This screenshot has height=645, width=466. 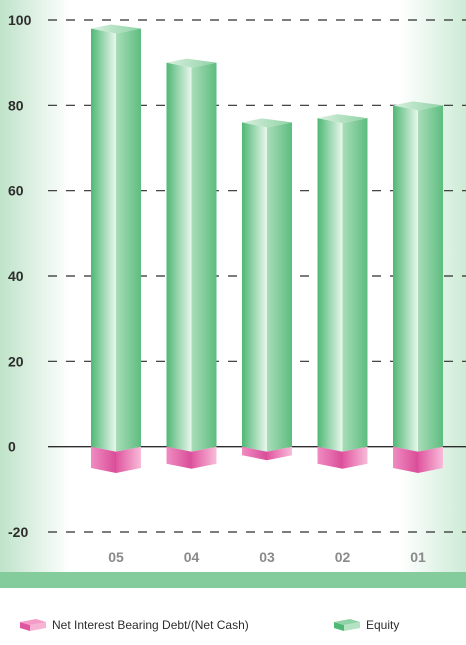 I want to click on y-tick-label: 0, so click(x=12, y=447).